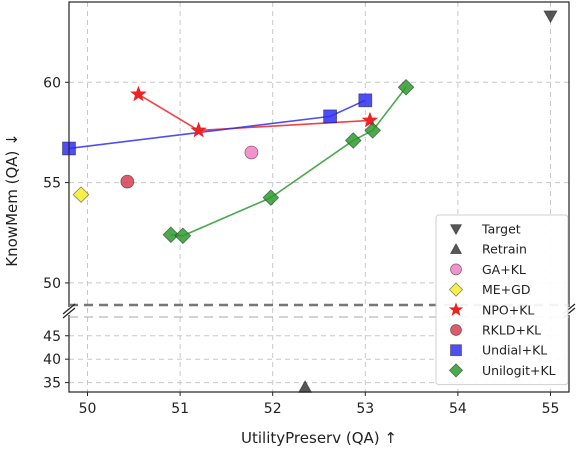  I want to click on legend-marker-me-gd, so click(456, 289).